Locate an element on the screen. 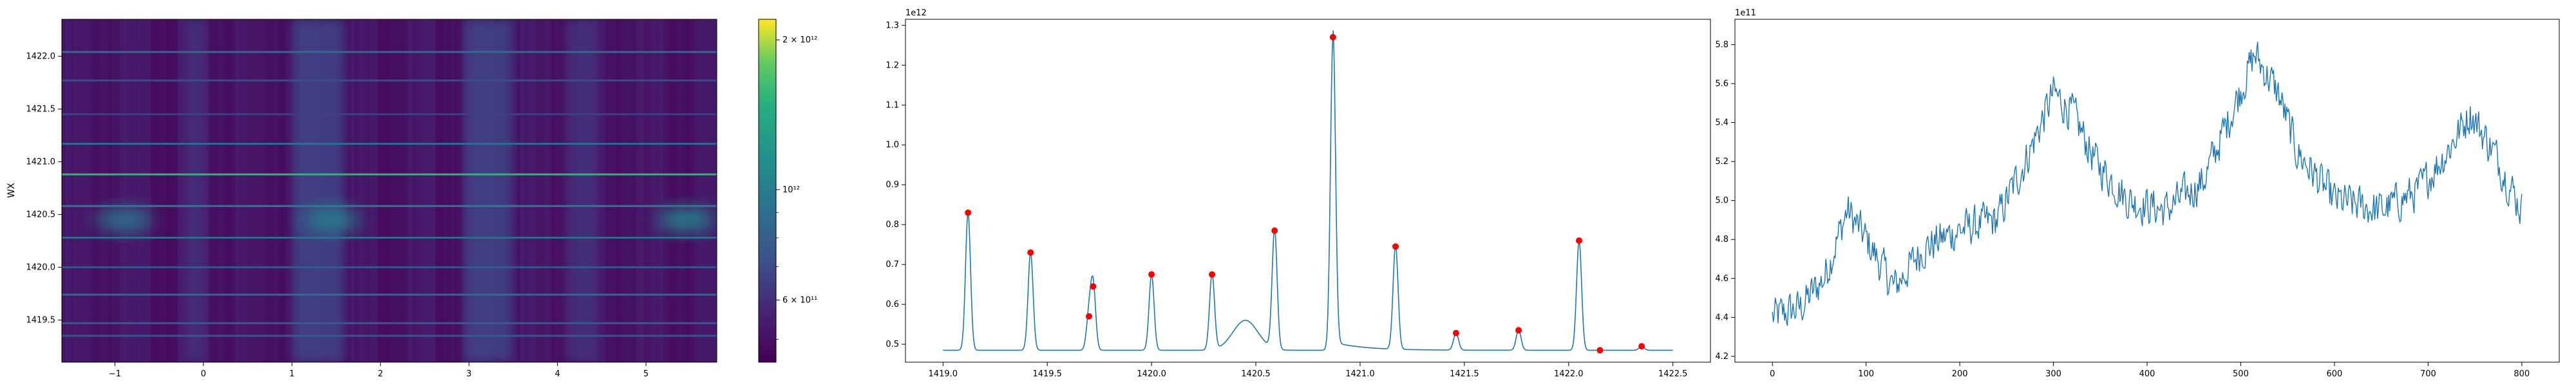  heatmap-x-tick-label: 0 is located at coordinates (203, 374).